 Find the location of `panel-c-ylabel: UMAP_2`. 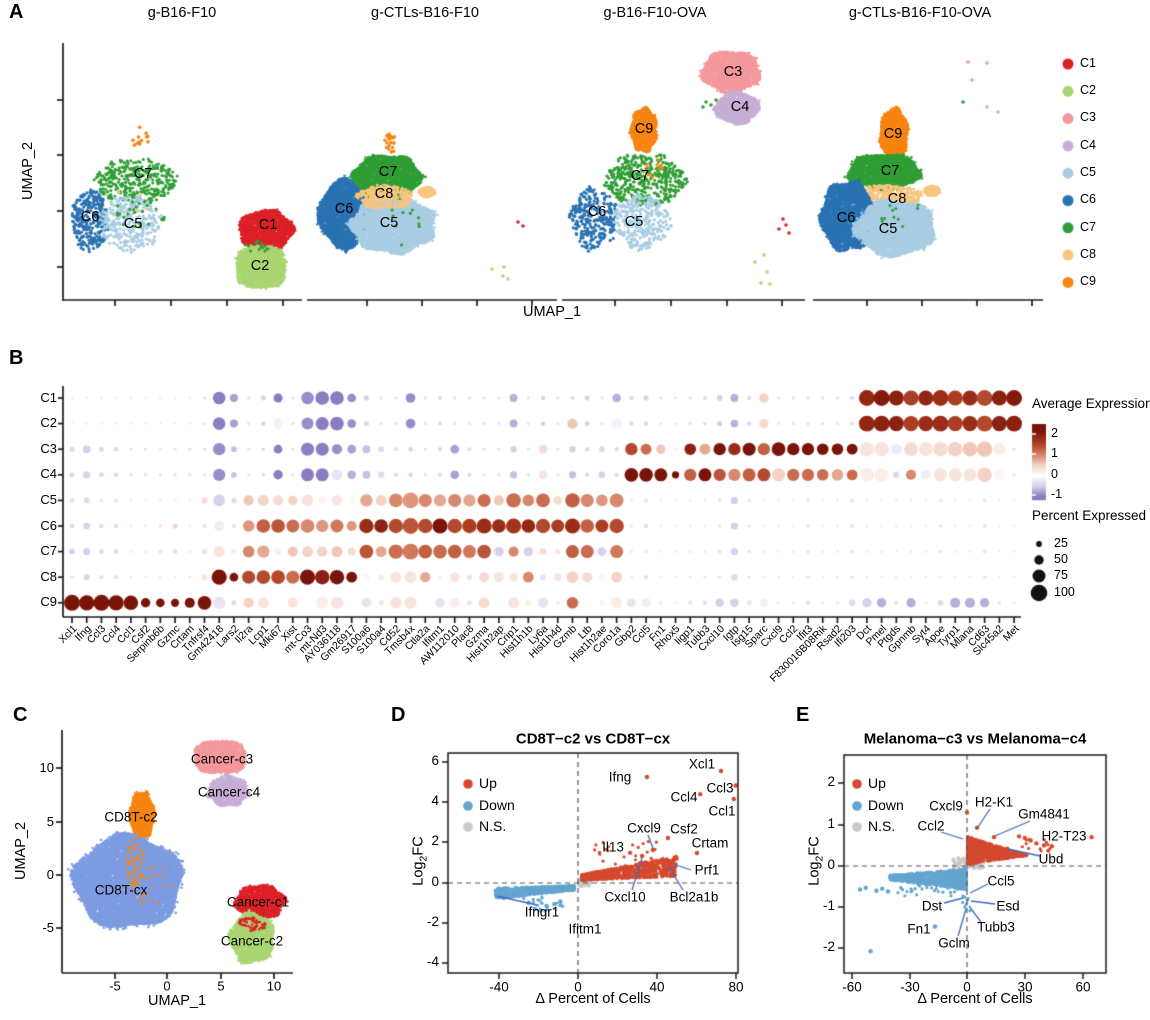

panel-c-ylabel: UMAP_2 is located at coordinates (20, 851).